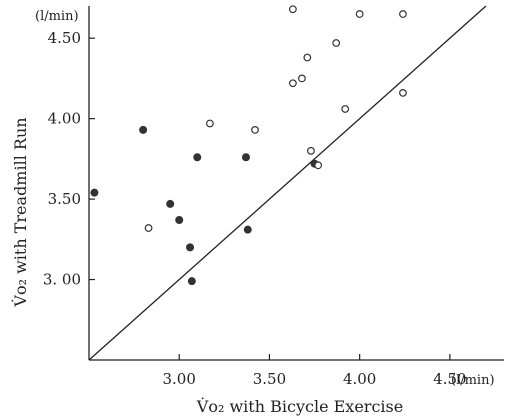  Describe the element at coordinates (64, 38) in the screenshot. I see `y-tick-label: 4.50` at that location.